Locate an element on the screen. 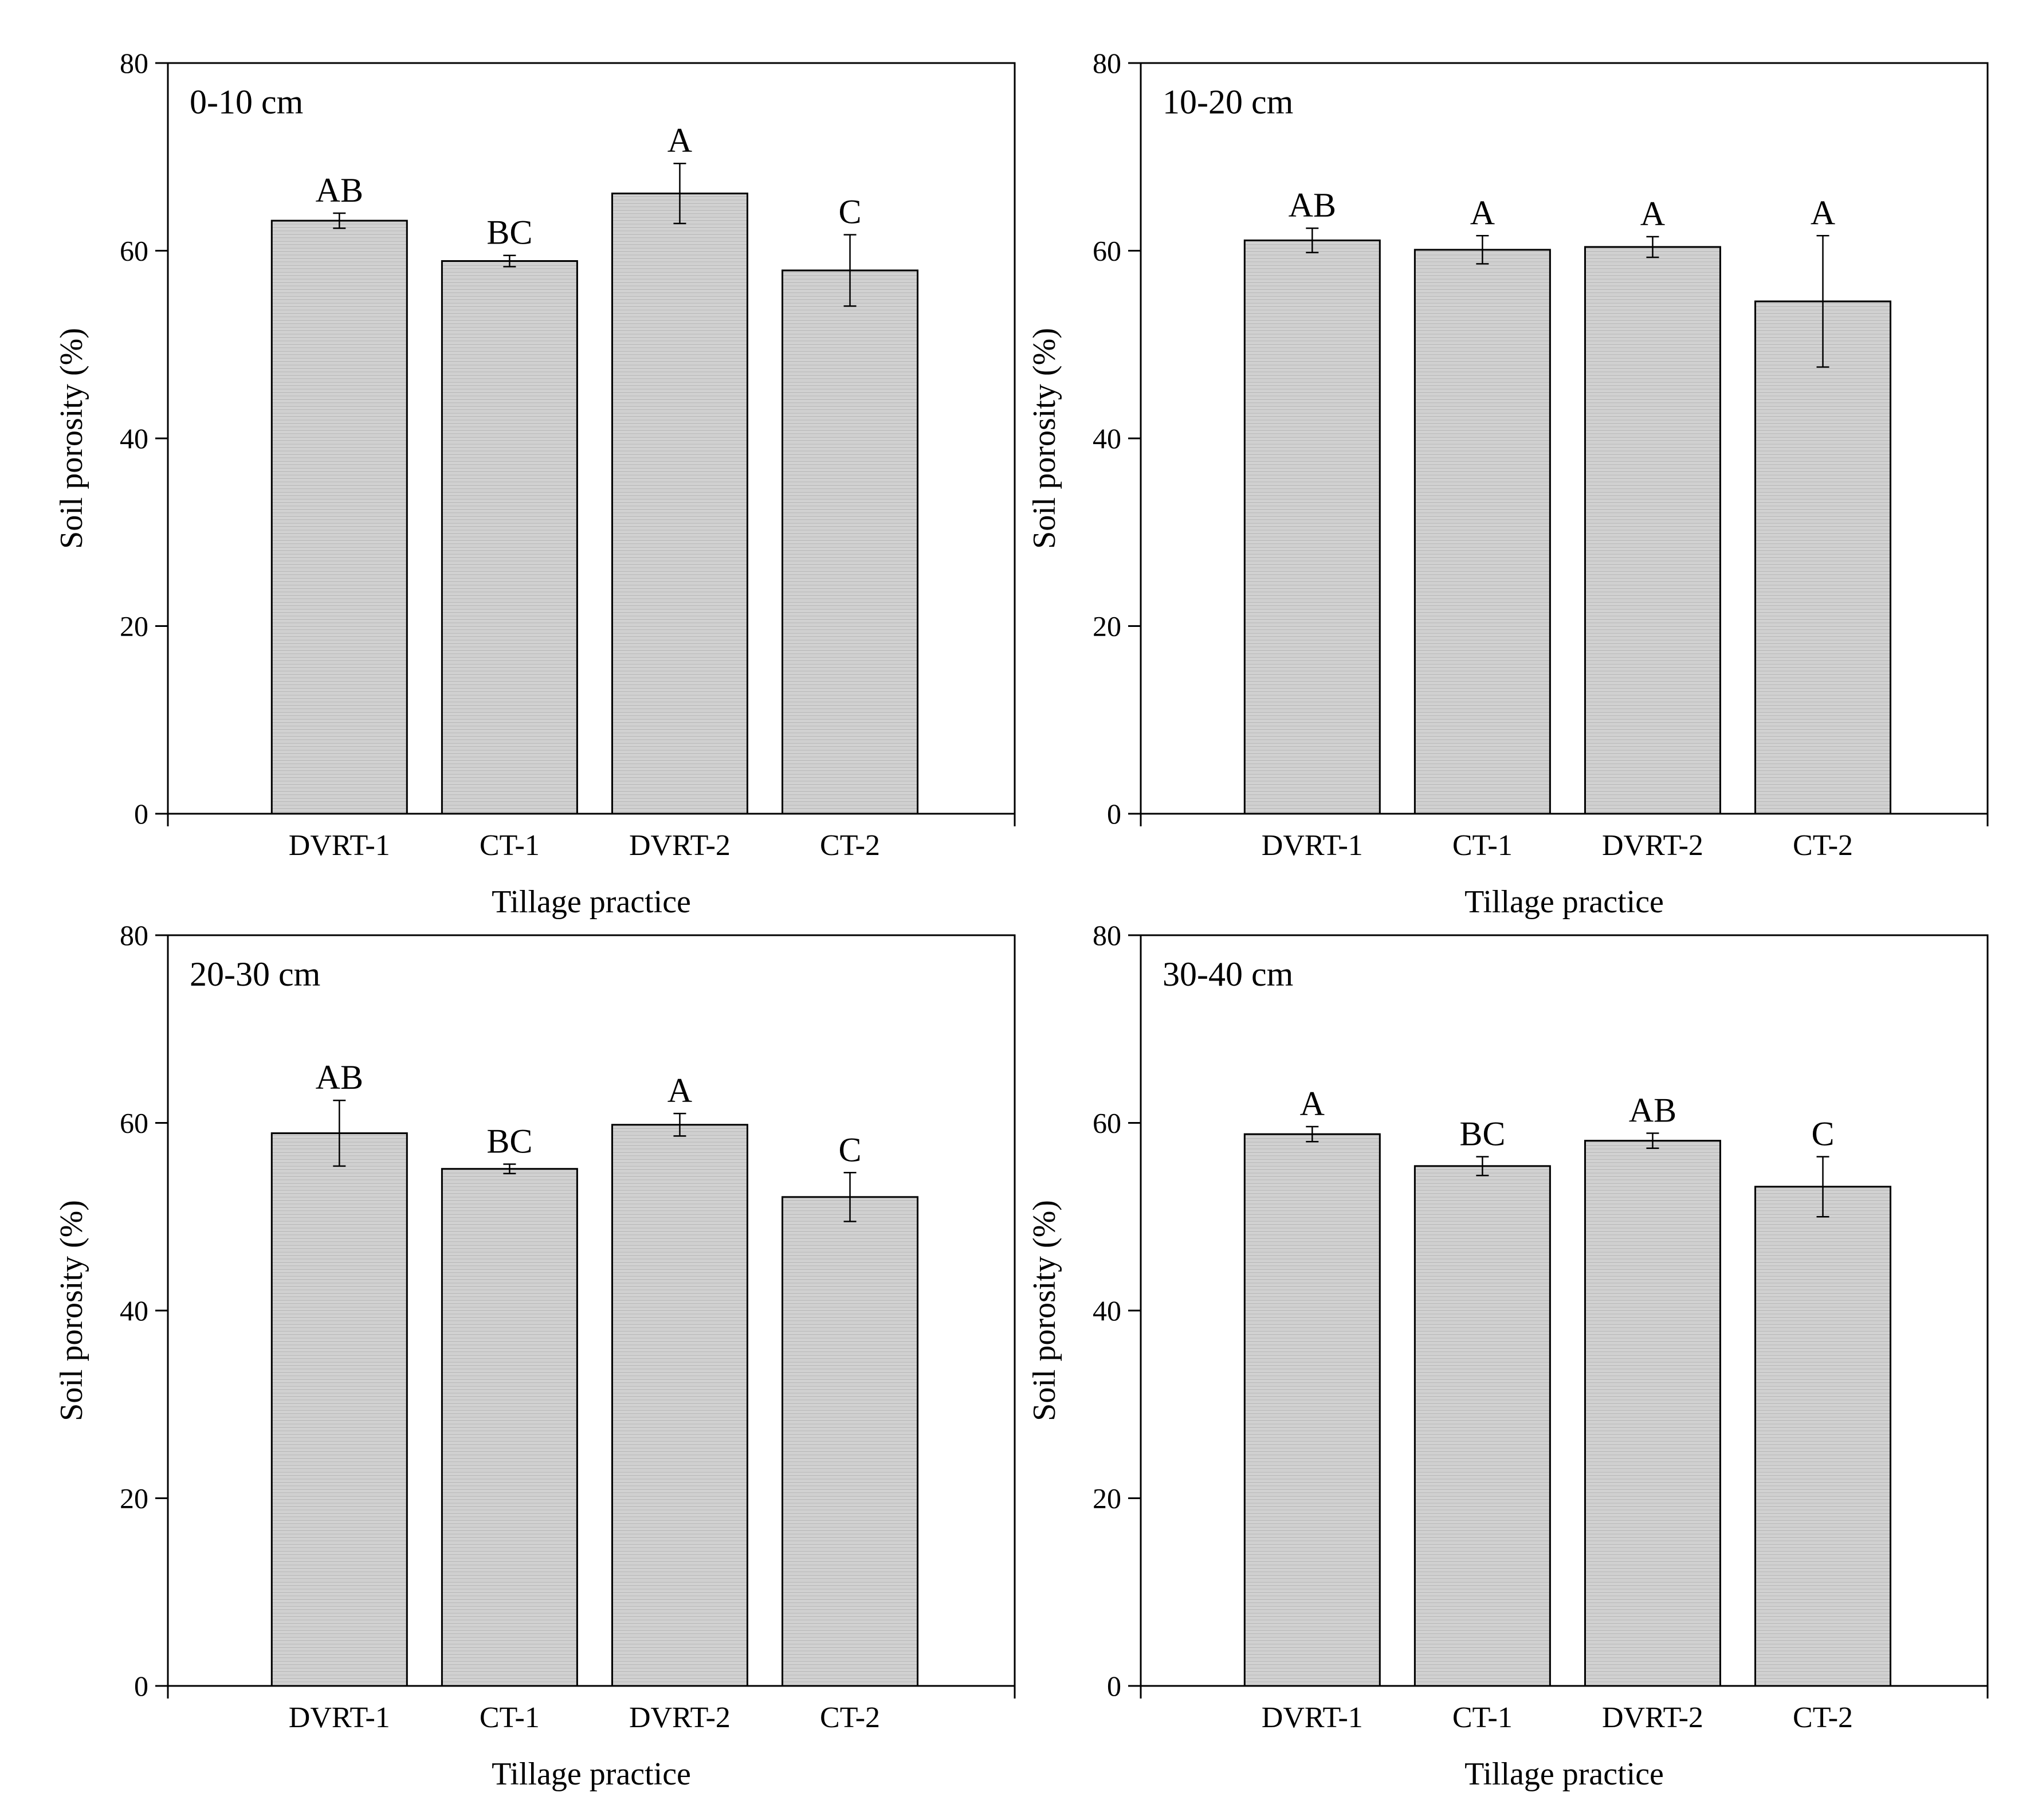 This screenshot has height=1820, width=2038. panel-title: 20-30 cm is located at coordinates (255, 974).